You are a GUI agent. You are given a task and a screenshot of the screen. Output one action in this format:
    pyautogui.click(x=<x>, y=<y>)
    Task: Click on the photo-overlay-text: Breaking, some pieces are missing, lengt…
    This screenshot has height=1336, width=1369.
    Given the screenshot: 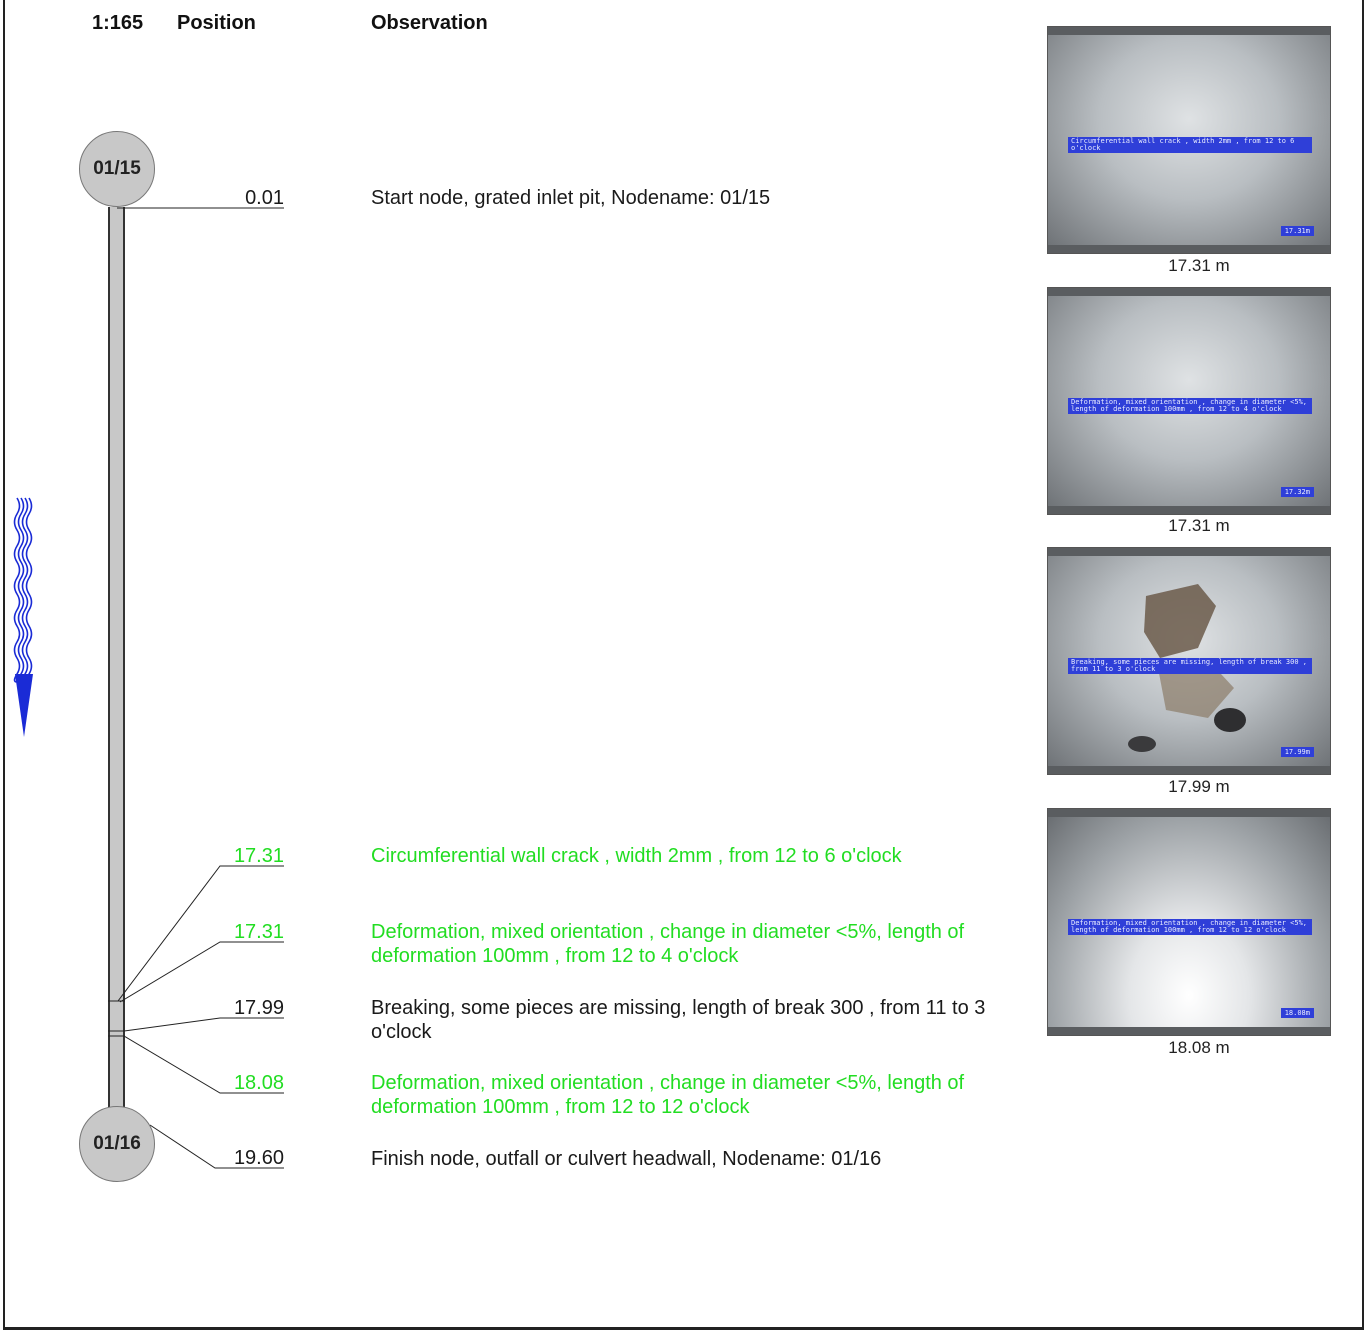 What is the action you would take?
    pyautogui.click(x=1190, y=666)
    